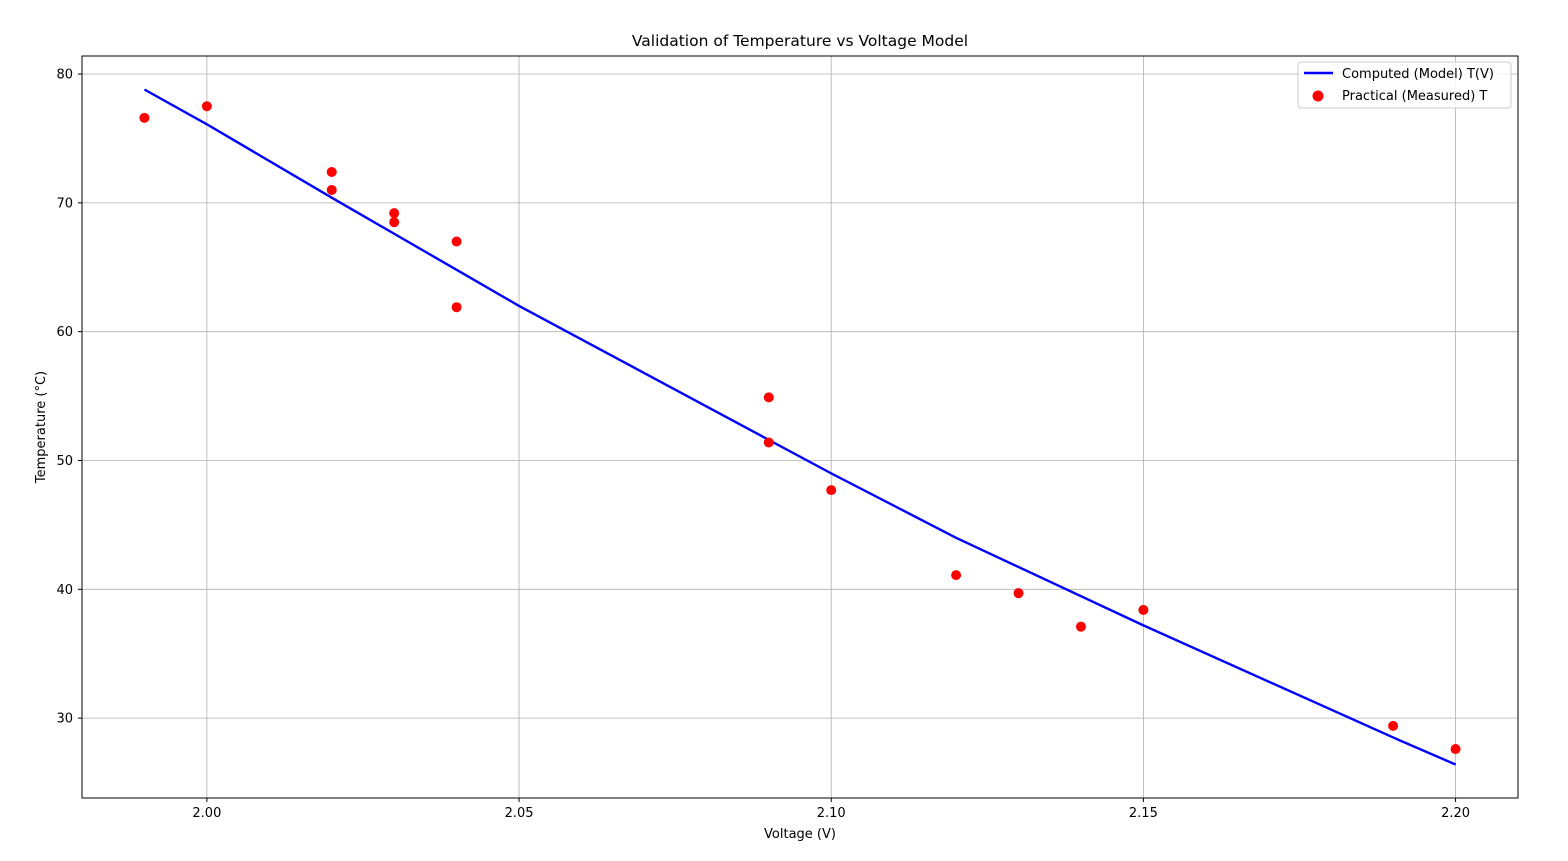 Image resolution: width=1568 pixels, height=861 pixels. Describe the element at coordinates (64, 719) in the screenshot. I see `y-tick-label: 30` at that location.